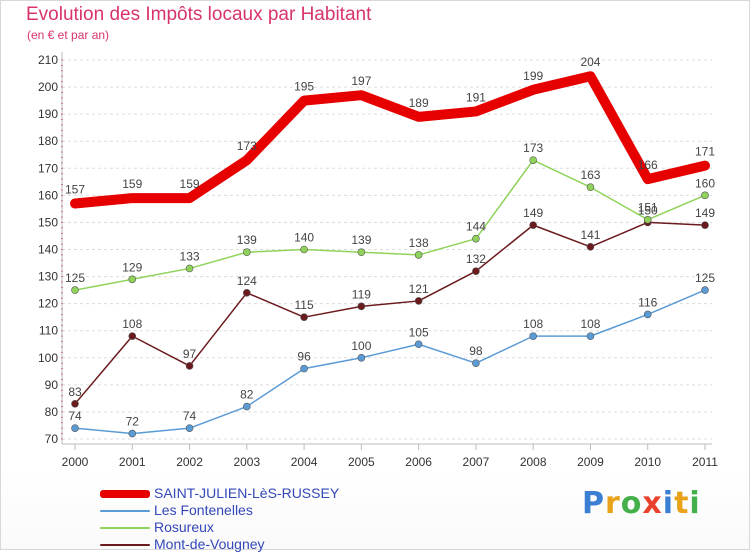 Image resolution: width=750 pixels, height=553 pixels. I want to click on data-label: 133, so click(190, 256).